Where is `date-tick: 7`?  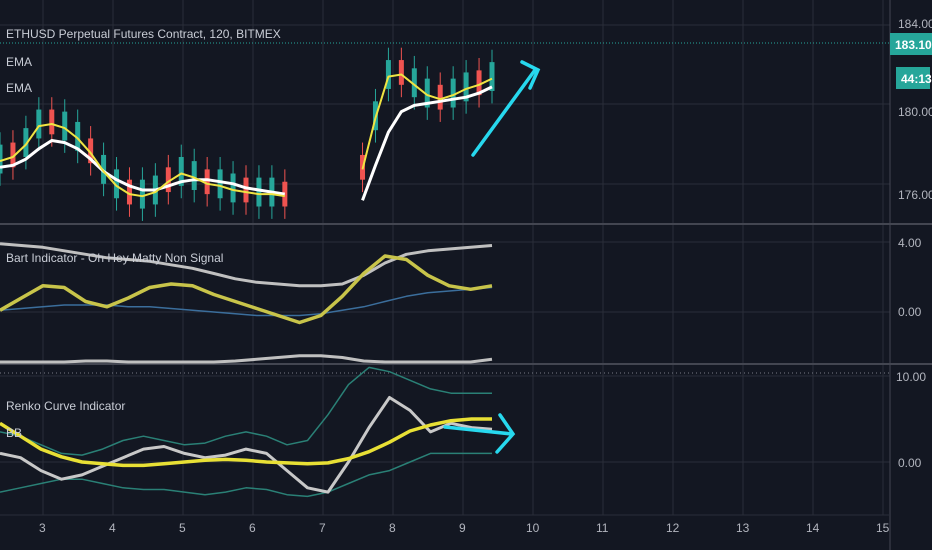
date-tick: 7 is located at coordinates (322, 528).